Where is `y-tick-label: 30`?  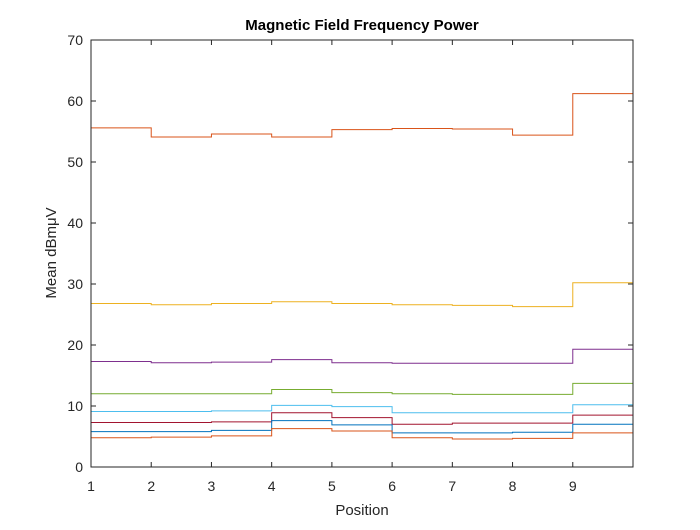 y-tick-label: 30 is located at coordinates (75, 284).